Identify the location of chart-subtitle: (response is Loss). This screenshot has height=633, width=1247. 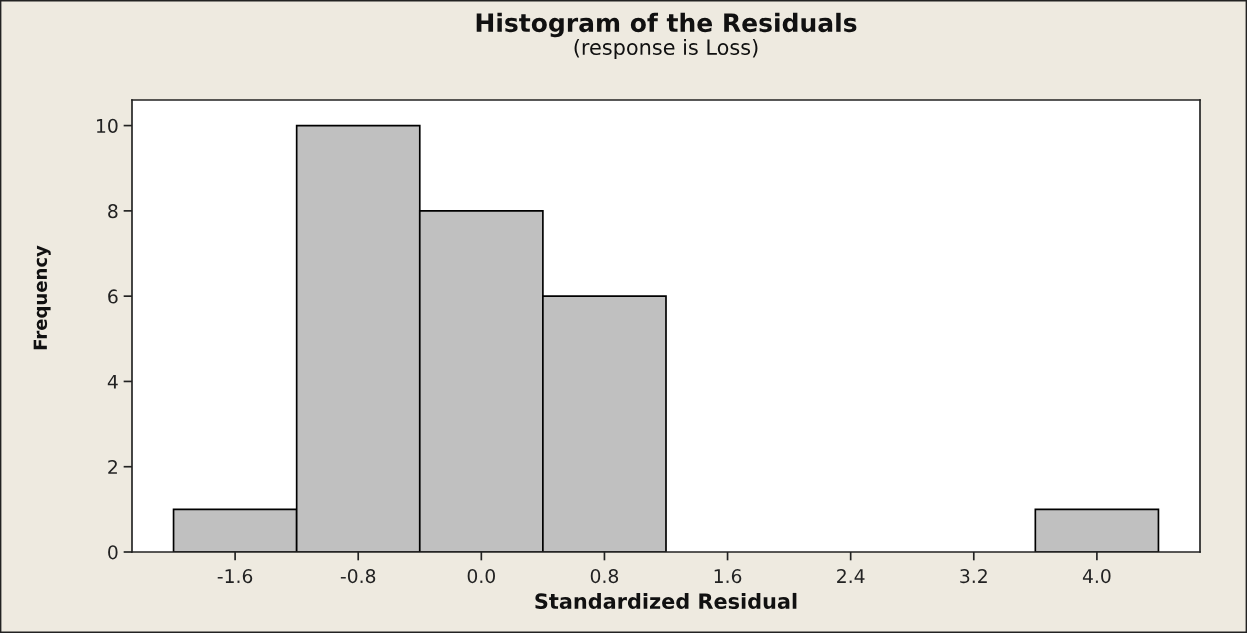
(666, 49).